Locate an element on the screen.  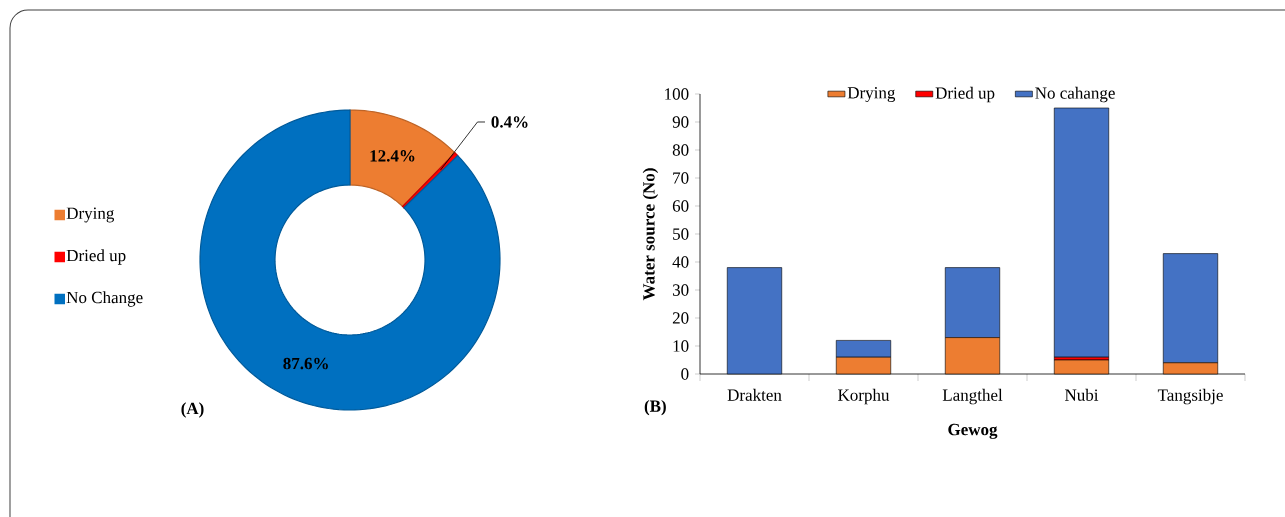
x-tick-label: Nubi is located at coordinates (1082, 394).